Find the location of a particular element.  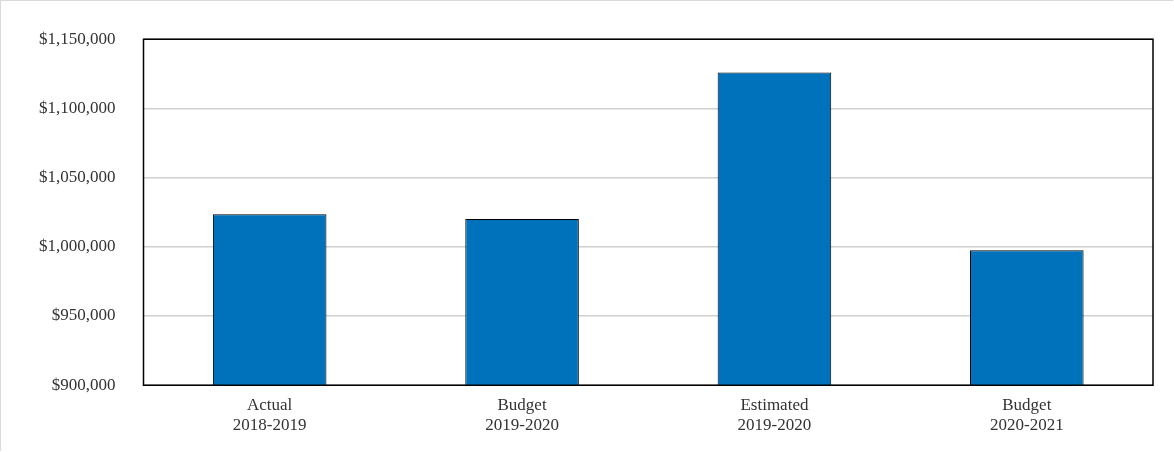

x-tick-label: Estimated 2019-2020 is located at coordinates (774, 414).